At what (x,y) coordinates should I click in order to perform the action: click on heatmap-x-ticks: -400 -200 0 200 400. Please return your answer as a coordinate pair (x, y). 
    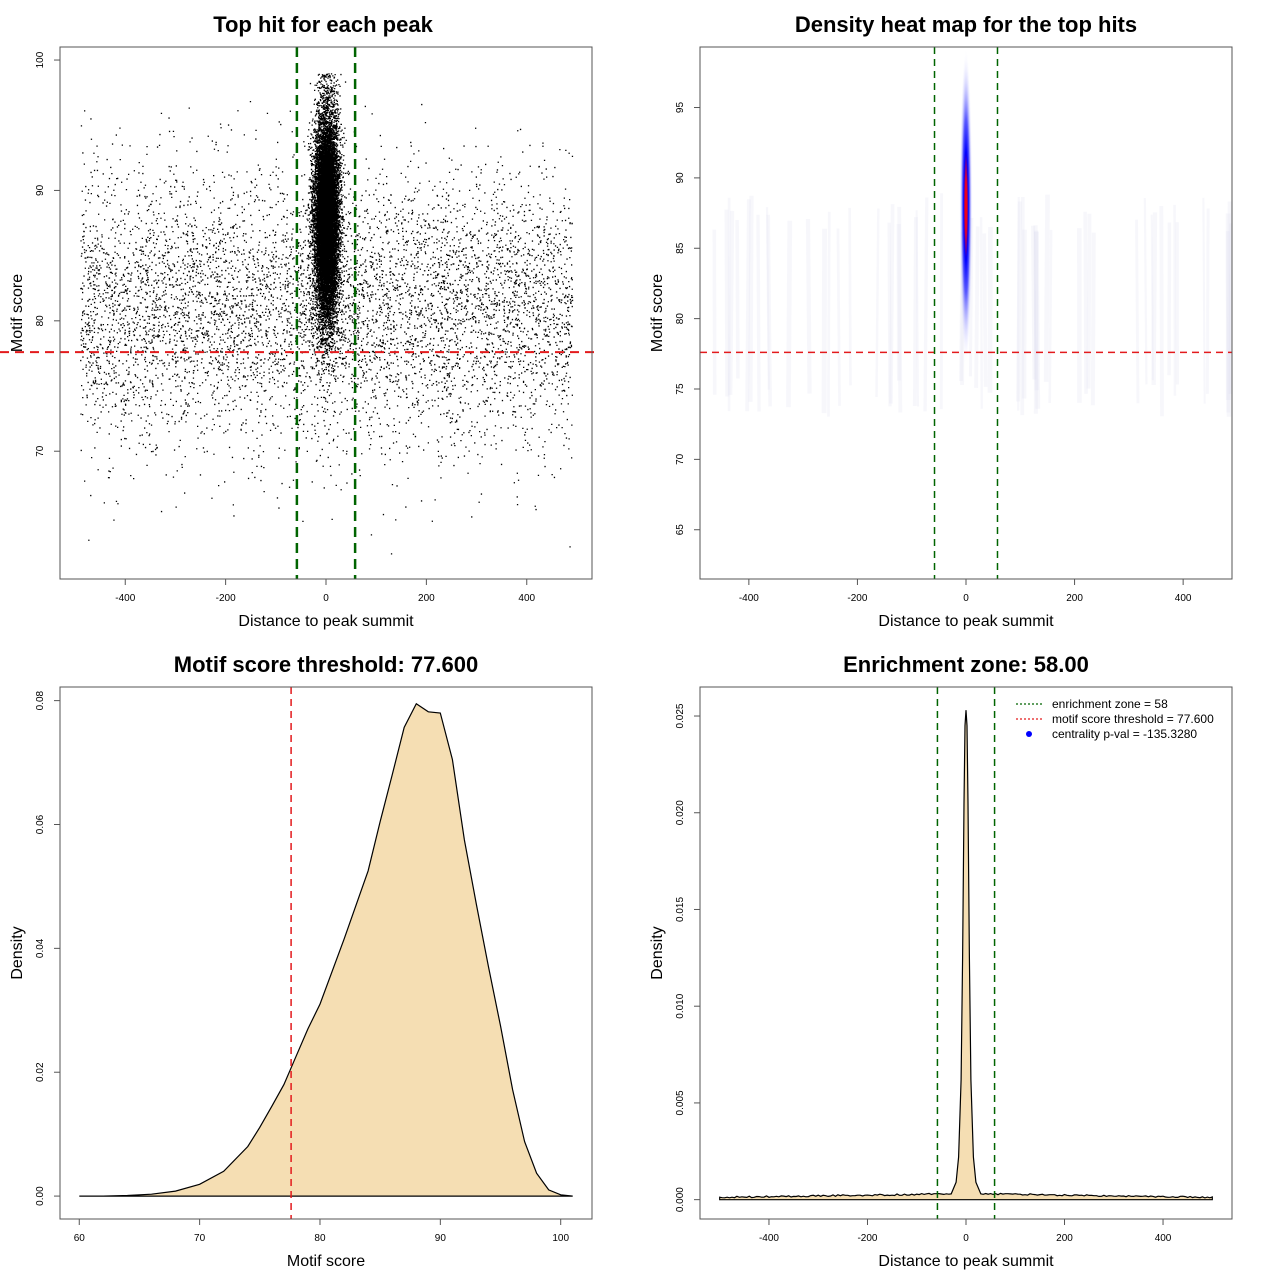
    Looking at the image, I should click on (965, 591).